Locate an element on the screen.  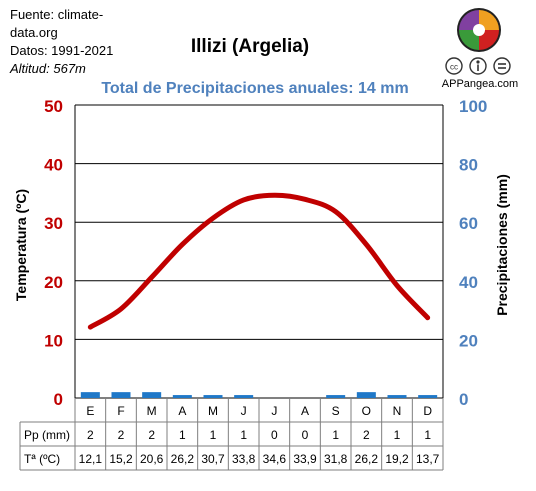
right-tick-label: 60 is located at coordinates (468, 223).